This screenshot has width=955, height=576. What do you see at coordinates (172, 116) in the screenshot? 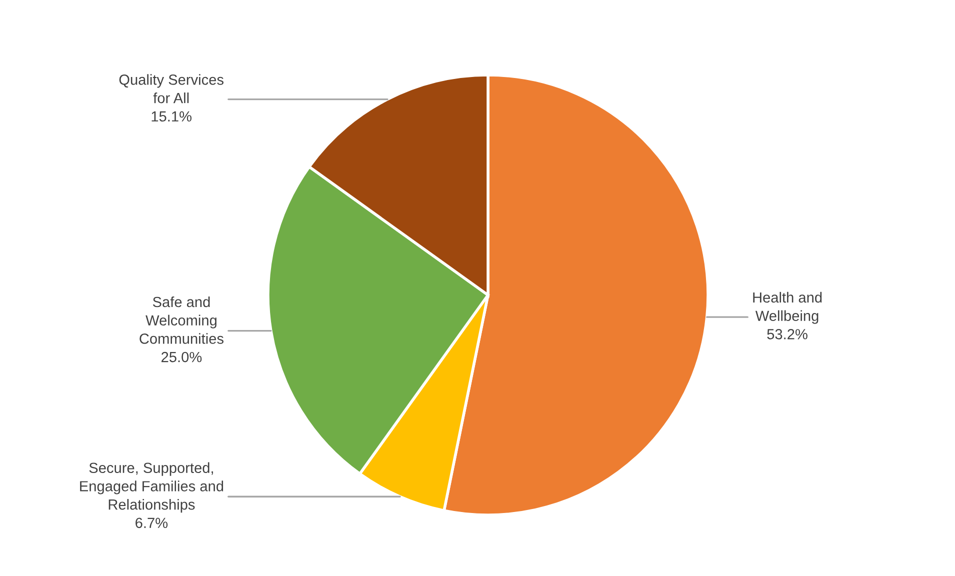
I see `data-label: 15.1%` at bounding box center [172, 116].